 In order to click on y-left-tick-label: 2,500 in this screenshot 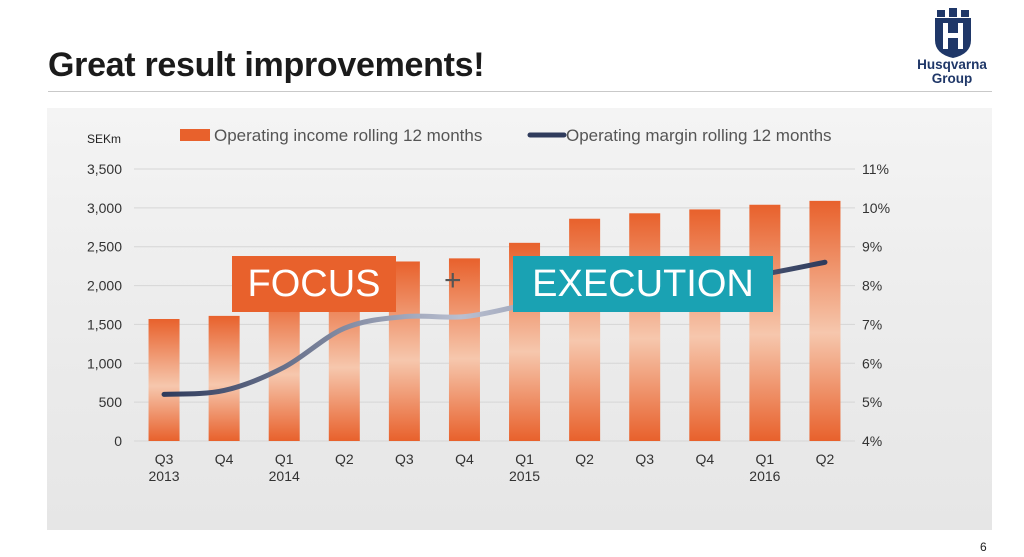, I will do `click(104, 247)`.